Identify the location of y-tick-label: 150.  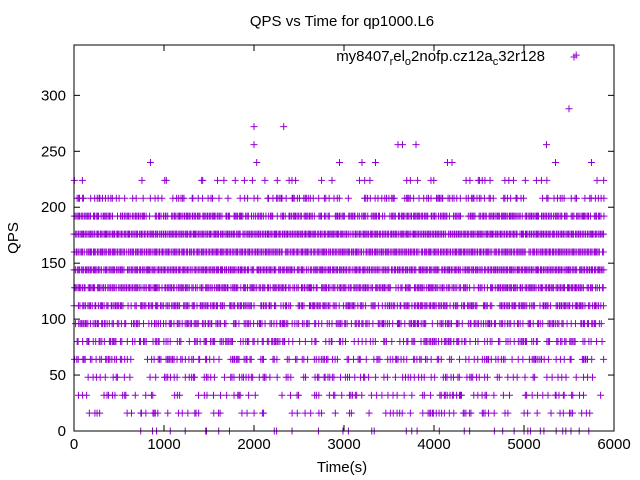
(53, 263).